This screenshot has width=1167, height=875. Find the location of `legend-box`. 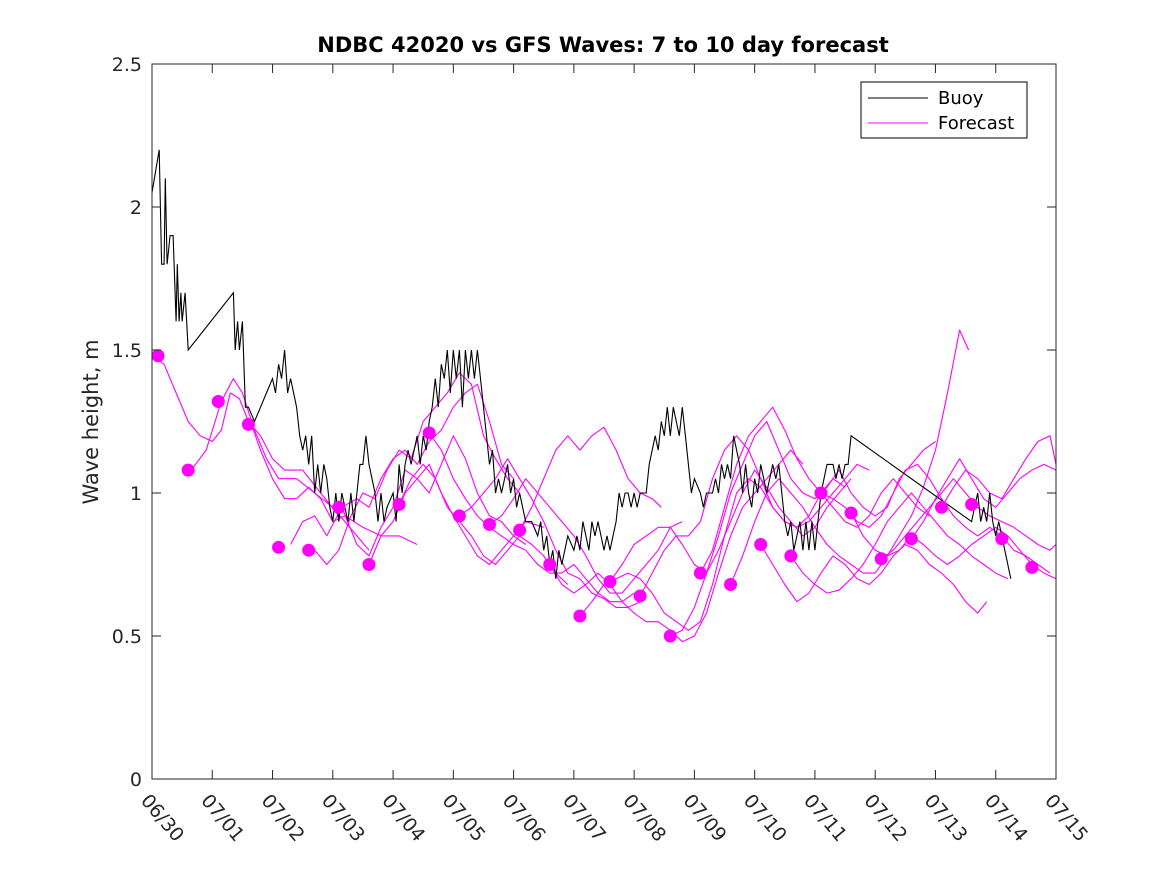

legend-box is located at coordinates (944, 110).